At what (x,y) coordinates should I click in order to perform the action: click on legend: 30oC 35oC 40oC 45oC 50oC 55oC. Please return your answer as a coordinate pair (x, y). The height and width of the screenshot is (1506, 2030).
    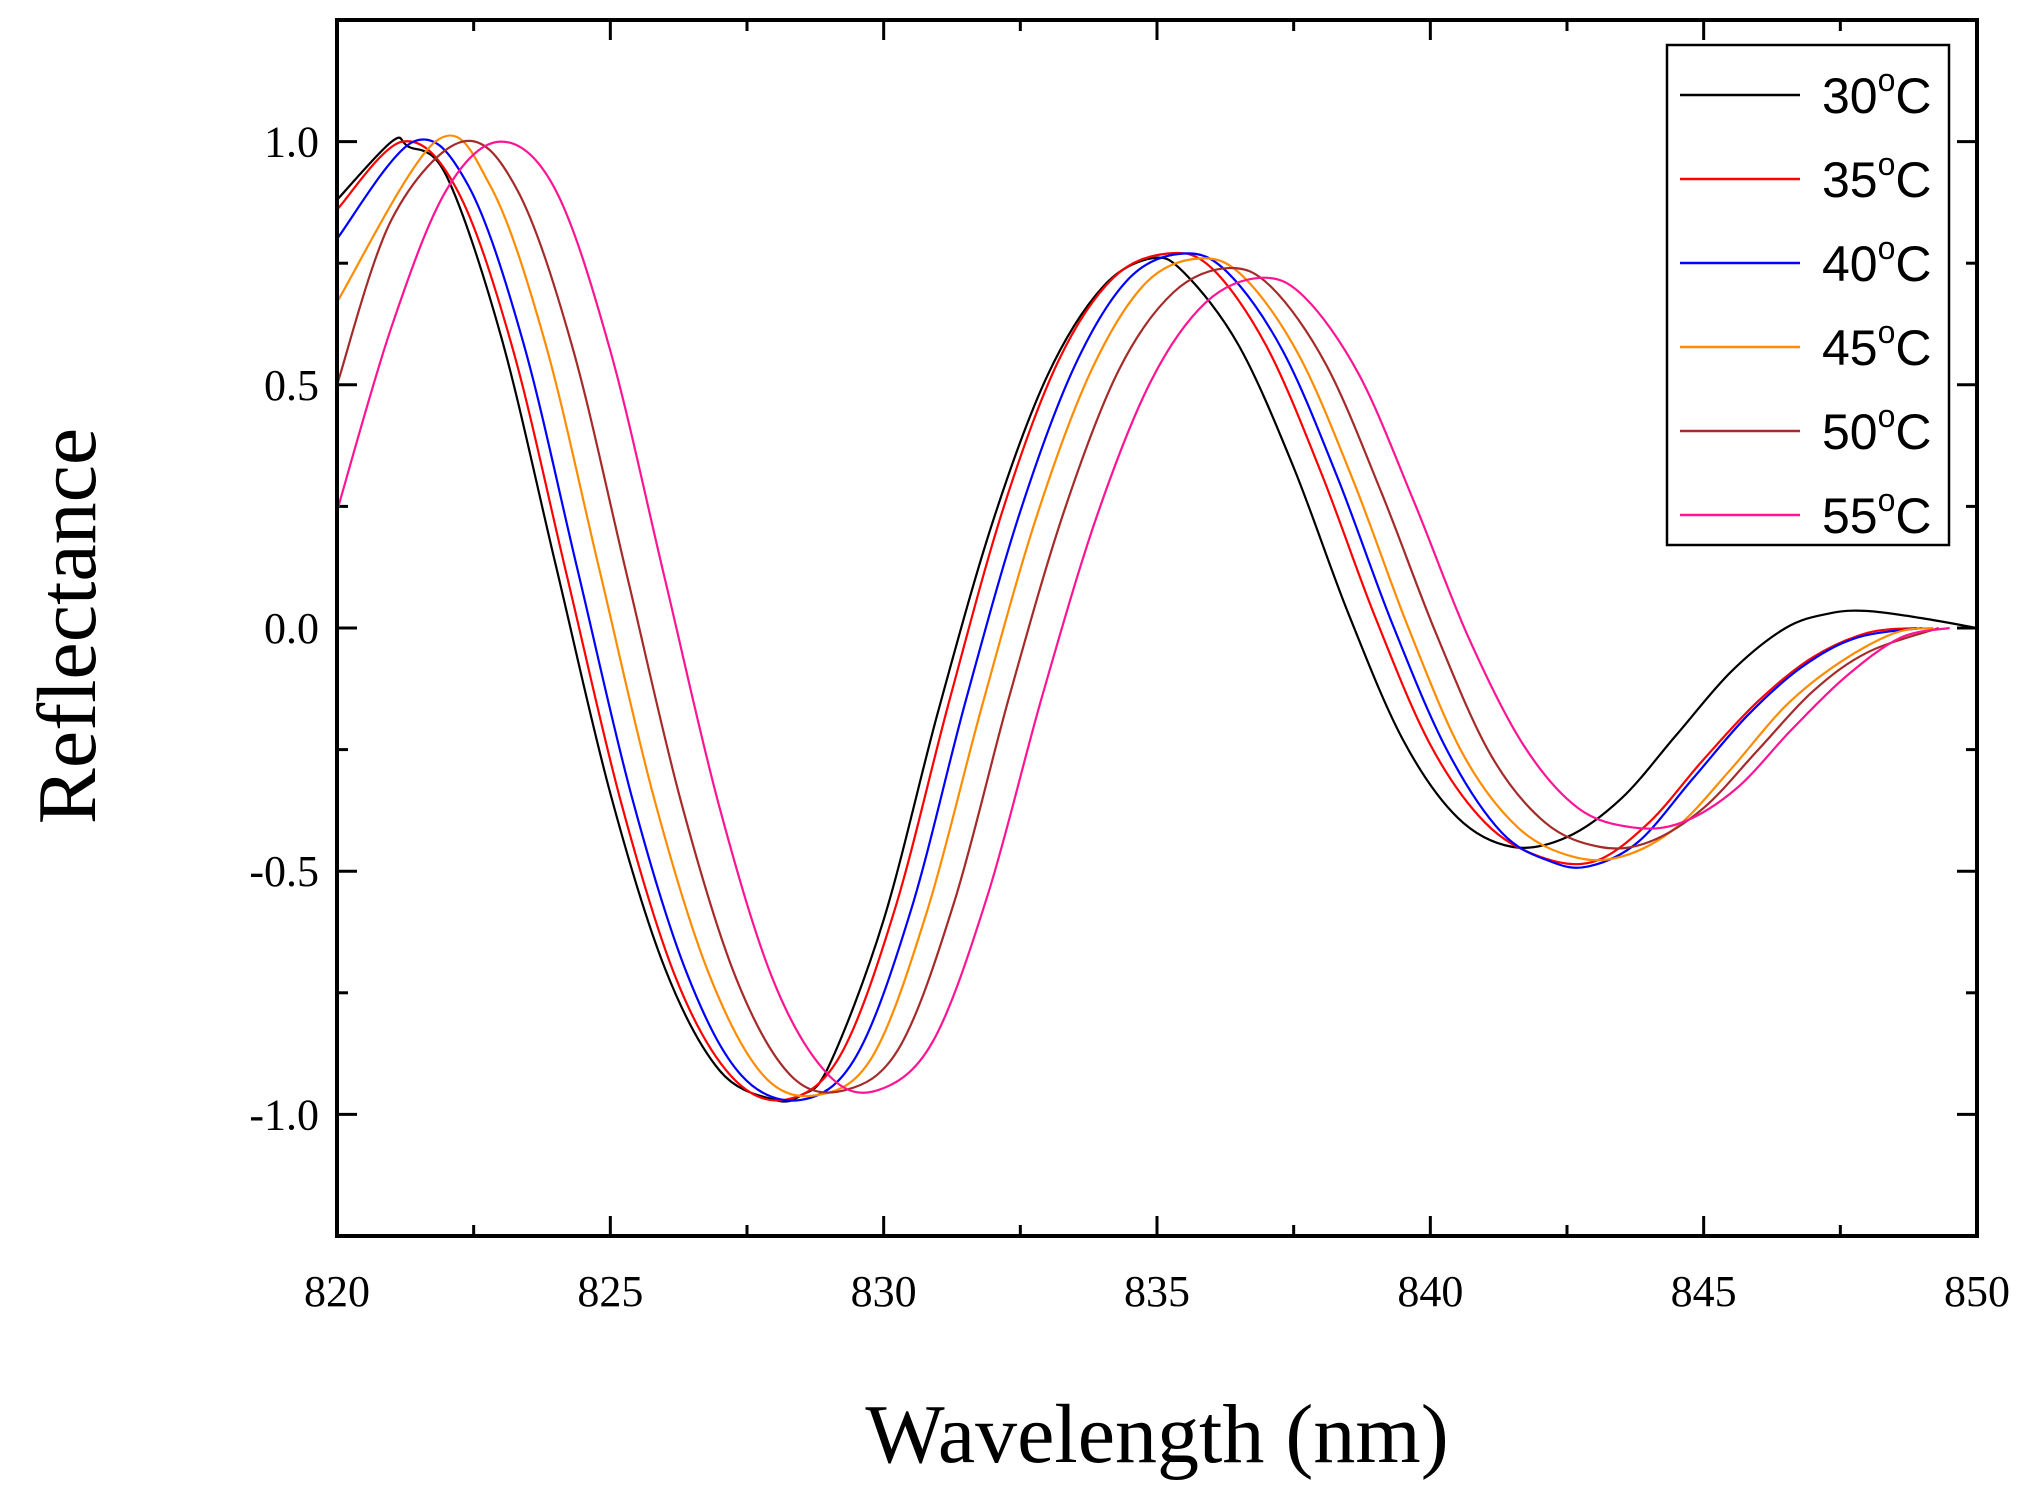
    Looking at the image, I should click on (1808, 295).